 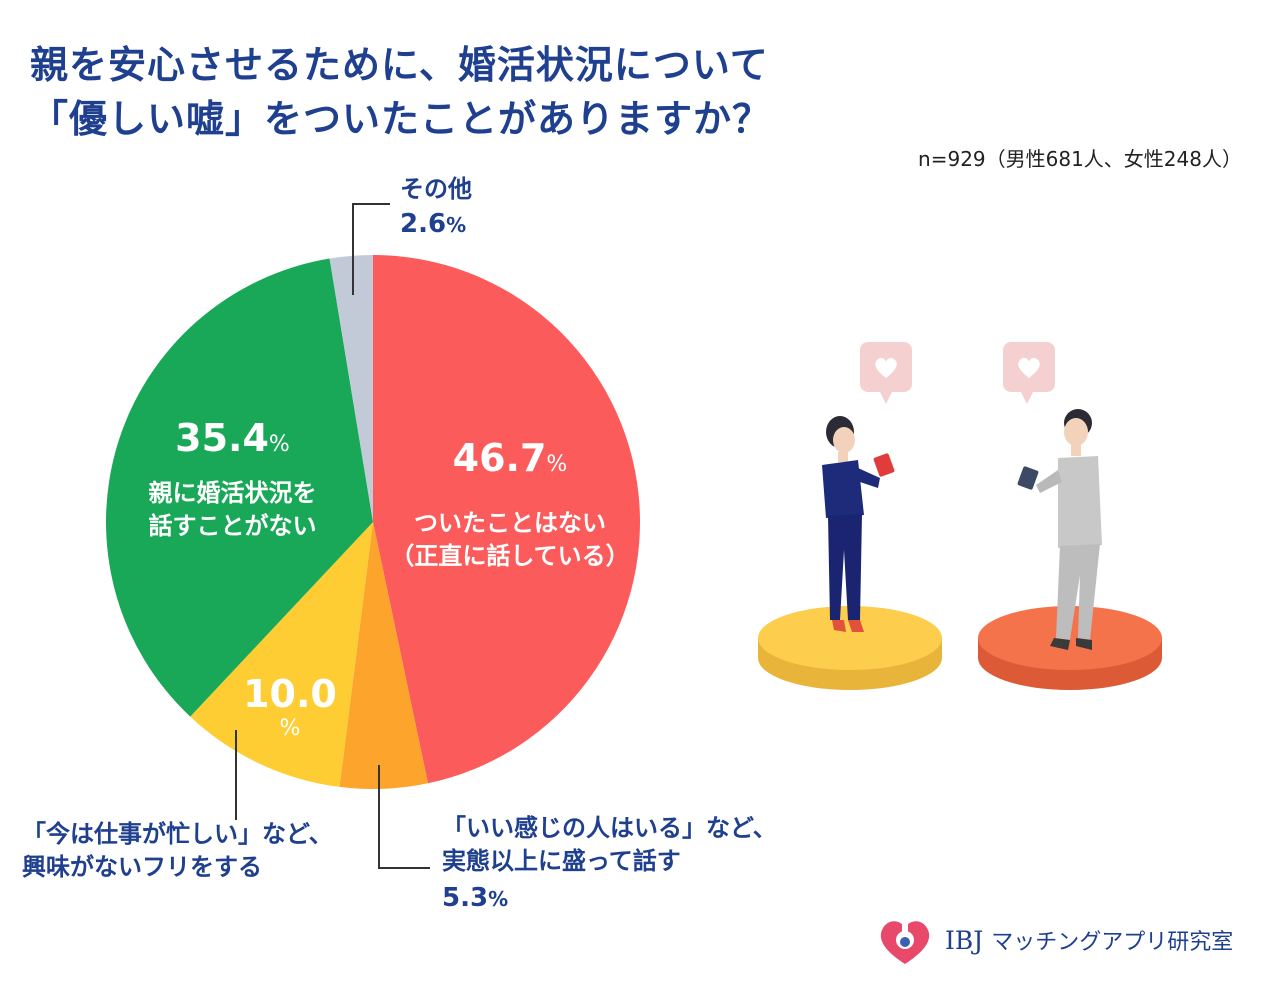 I want to click on heart-flask-logo-icon, so click(x=905, y=942).